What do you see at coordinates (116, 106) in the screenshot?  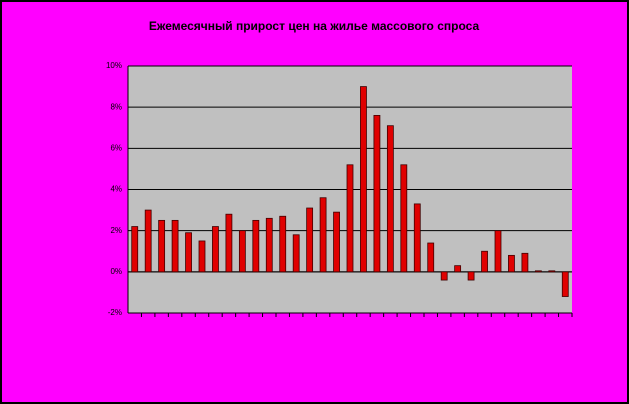 I see `y-tick-label: 8%` at bounding box center [116, 106].